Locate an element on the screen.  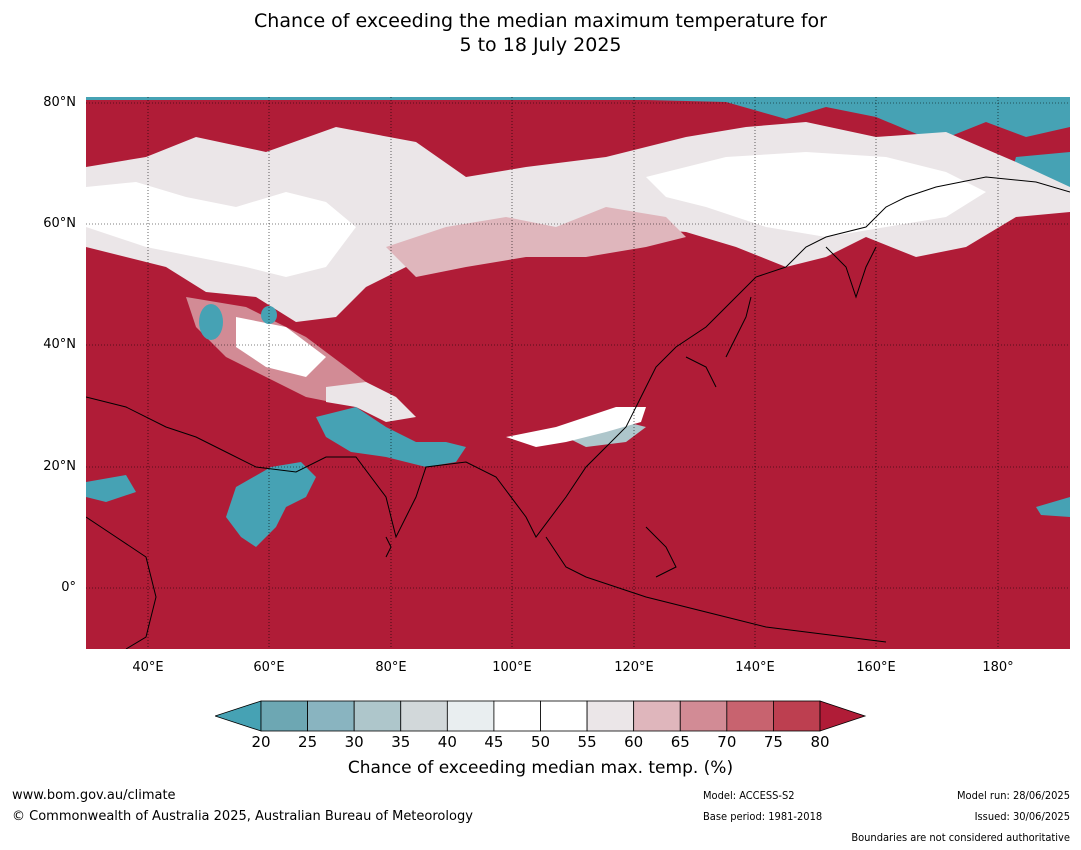
colorbar-tick-label: 75 is located at coordinates (773, 742).